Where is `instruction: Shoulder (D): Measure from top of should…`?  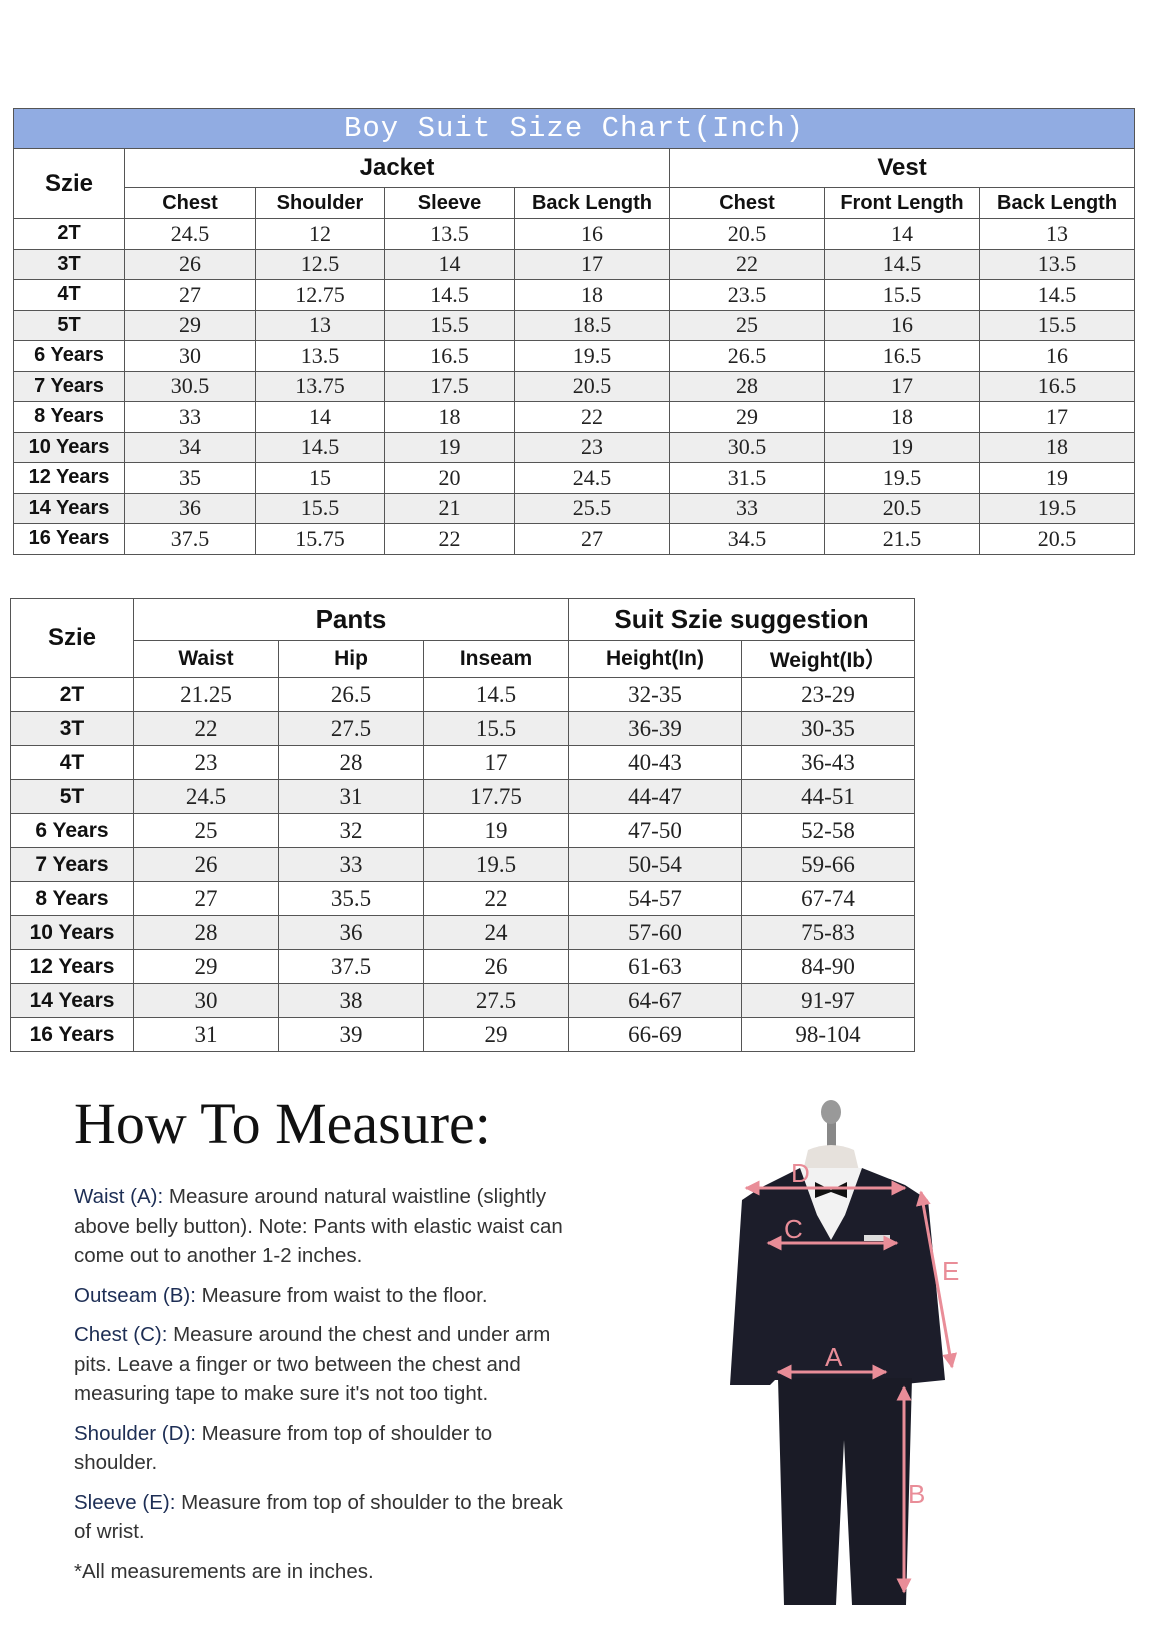 instruction: Shoulder (D): Measure from top of should… is located at coordinates (324, 1448).